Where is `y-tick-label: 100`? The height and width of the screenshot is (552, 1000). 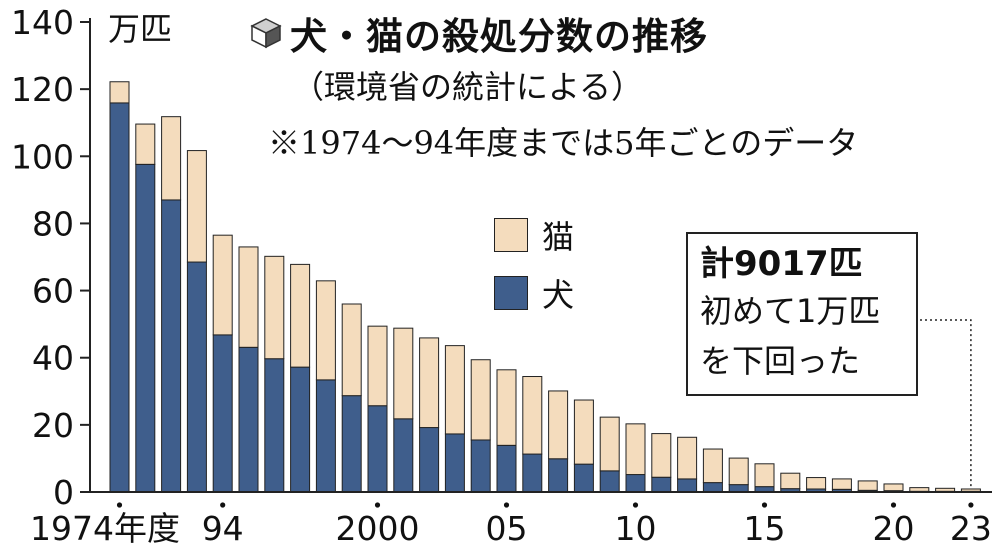
y-tick-label: 100 is located at coordinates (42, 156).